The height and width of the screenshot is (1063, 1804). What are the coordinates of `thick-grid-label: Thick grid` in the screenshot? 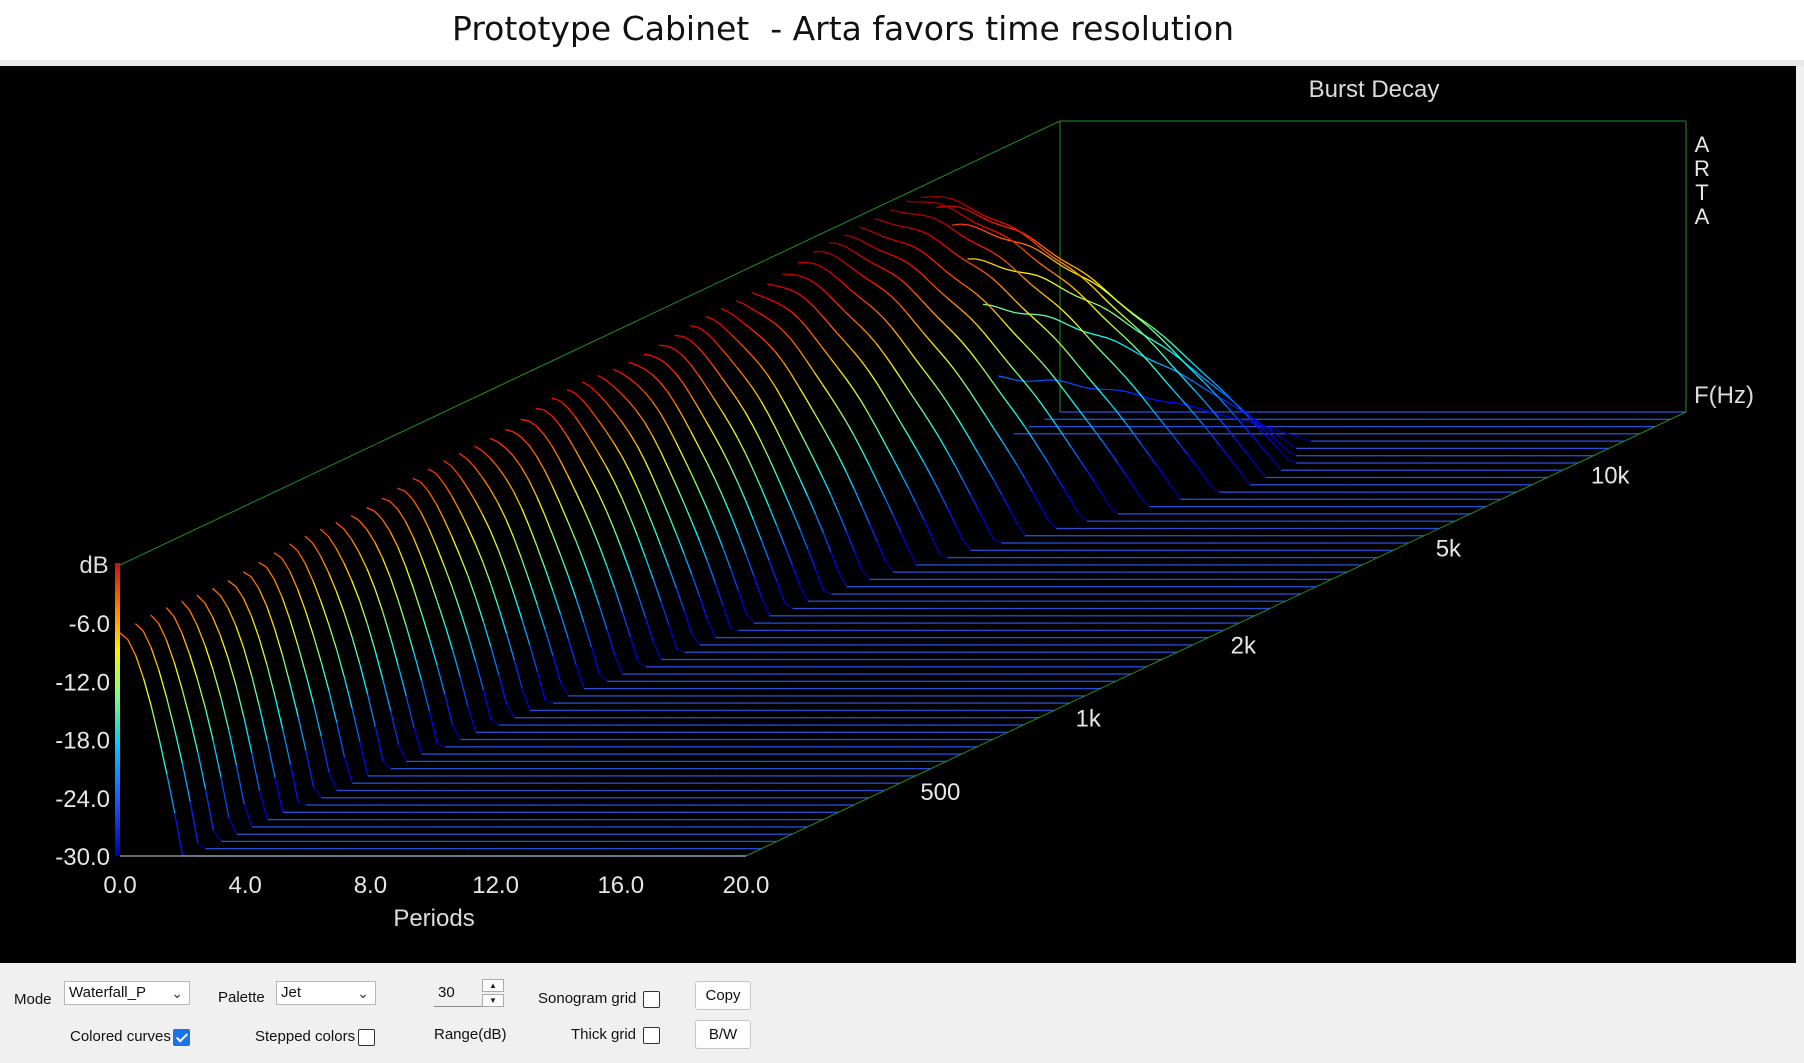 It's located at (604, 1034).